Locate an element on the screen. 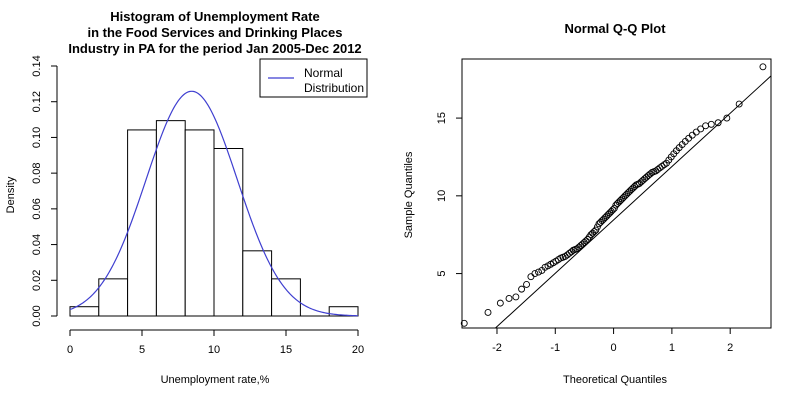 Image resolution: width=800 pixels, height=400 pixels. histogram-y-tick-label: 0.10 is located at coordinates (37, 137).